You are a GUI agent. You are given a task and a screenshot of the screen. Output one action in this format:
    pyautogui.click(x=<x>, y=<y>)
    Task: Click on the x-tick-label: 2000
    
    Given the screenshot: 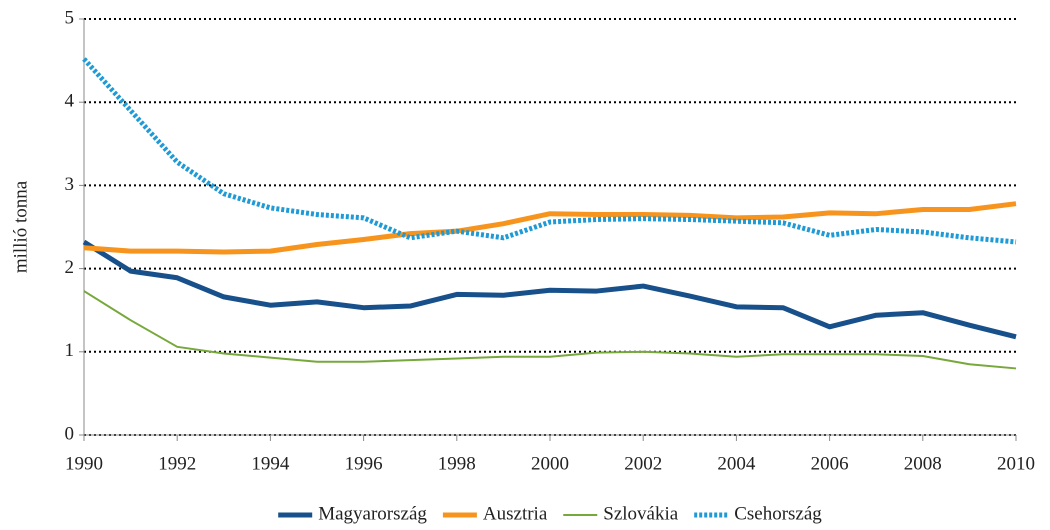 What is the action you would take?
    pyautogui.click(x=550, y=463)
    